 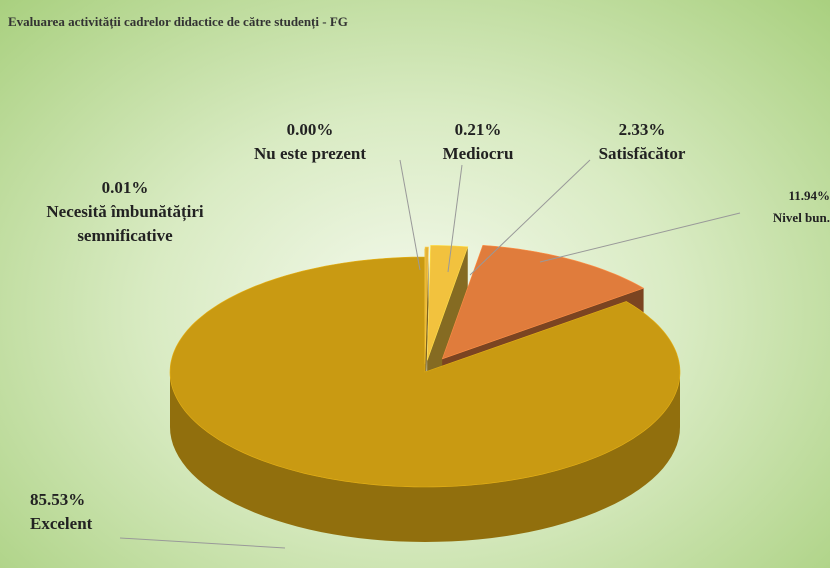 What do you see at coordinates (310, 153) in the screenshot?
I see `category-label: Nu este prezent` at bounding box center [310, 153].